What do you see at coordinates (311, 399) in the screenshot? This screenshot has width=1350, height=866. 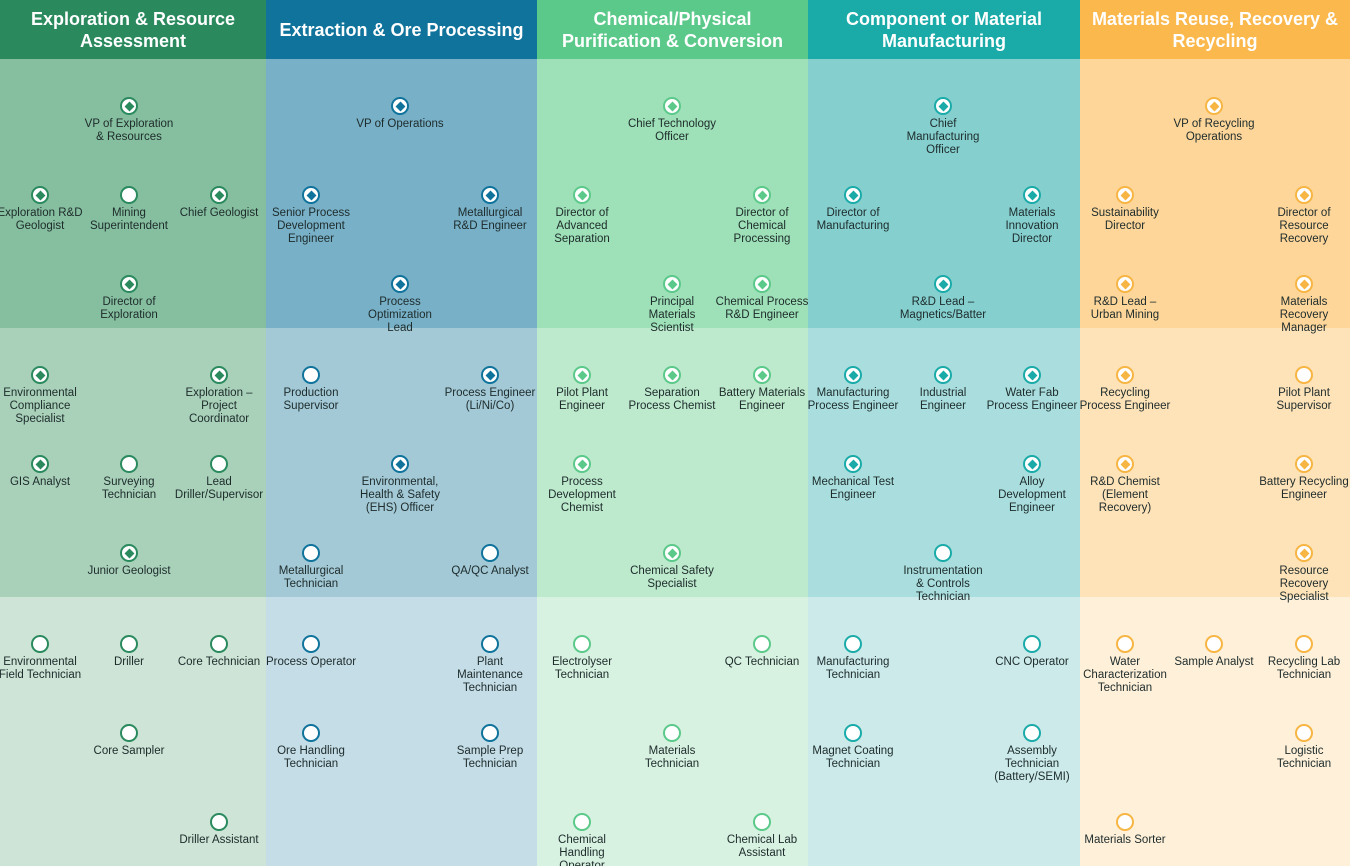 I see `node-label: Production Supervisor` at bounding box center [311, 399].